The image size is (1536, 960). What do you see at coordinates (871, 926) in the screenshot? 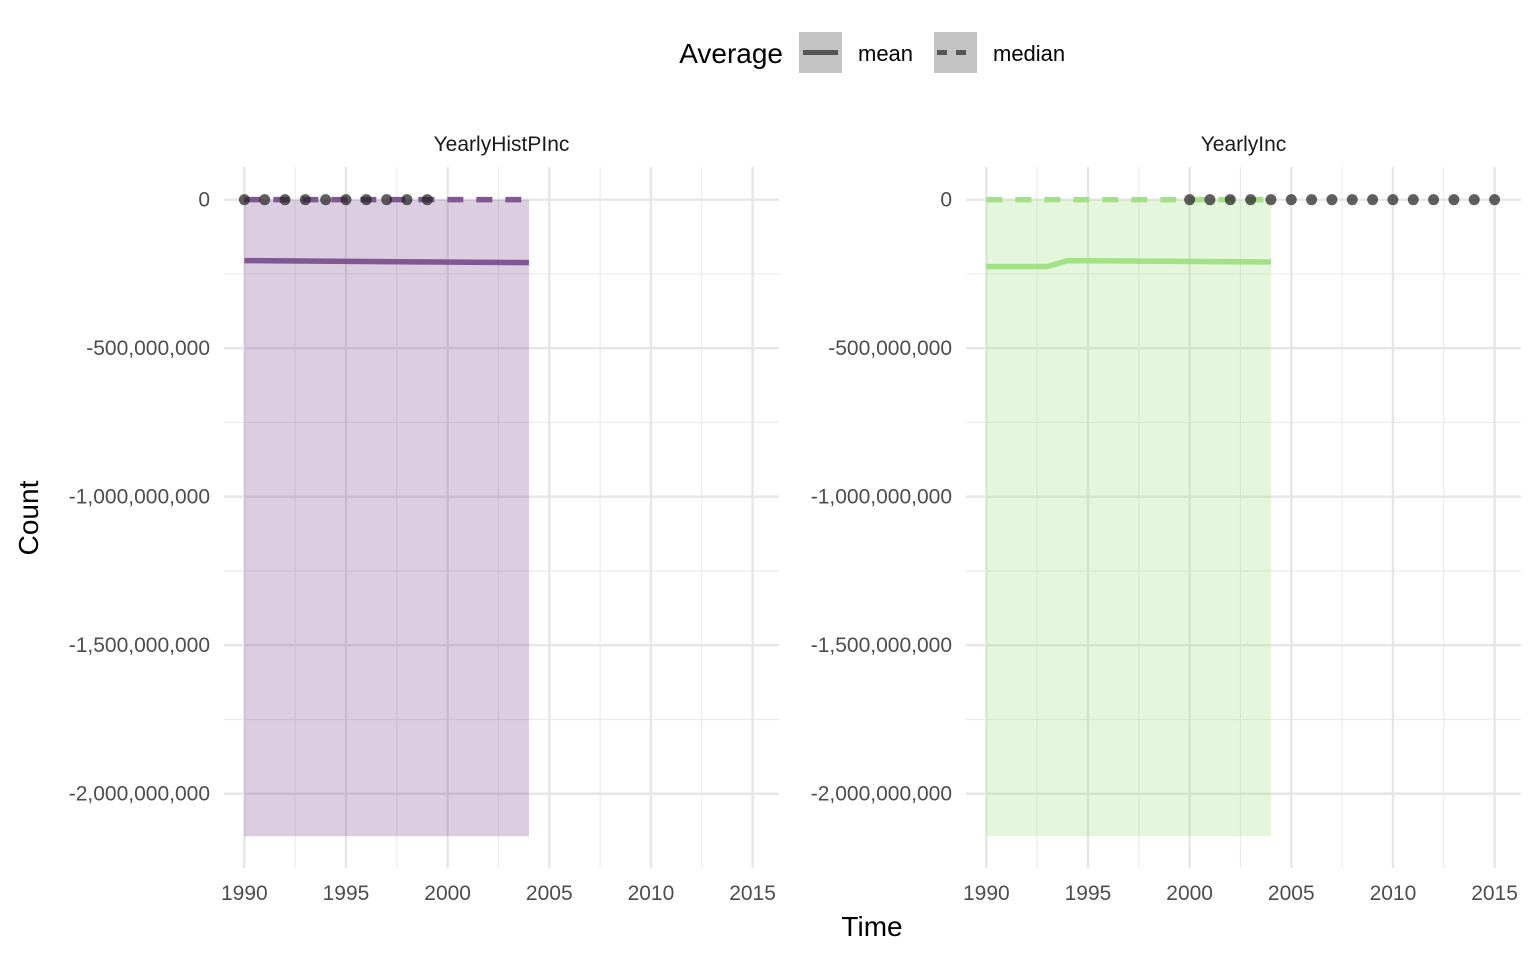
I see `x-axis-title: Time` at bounding box center [871, 926].